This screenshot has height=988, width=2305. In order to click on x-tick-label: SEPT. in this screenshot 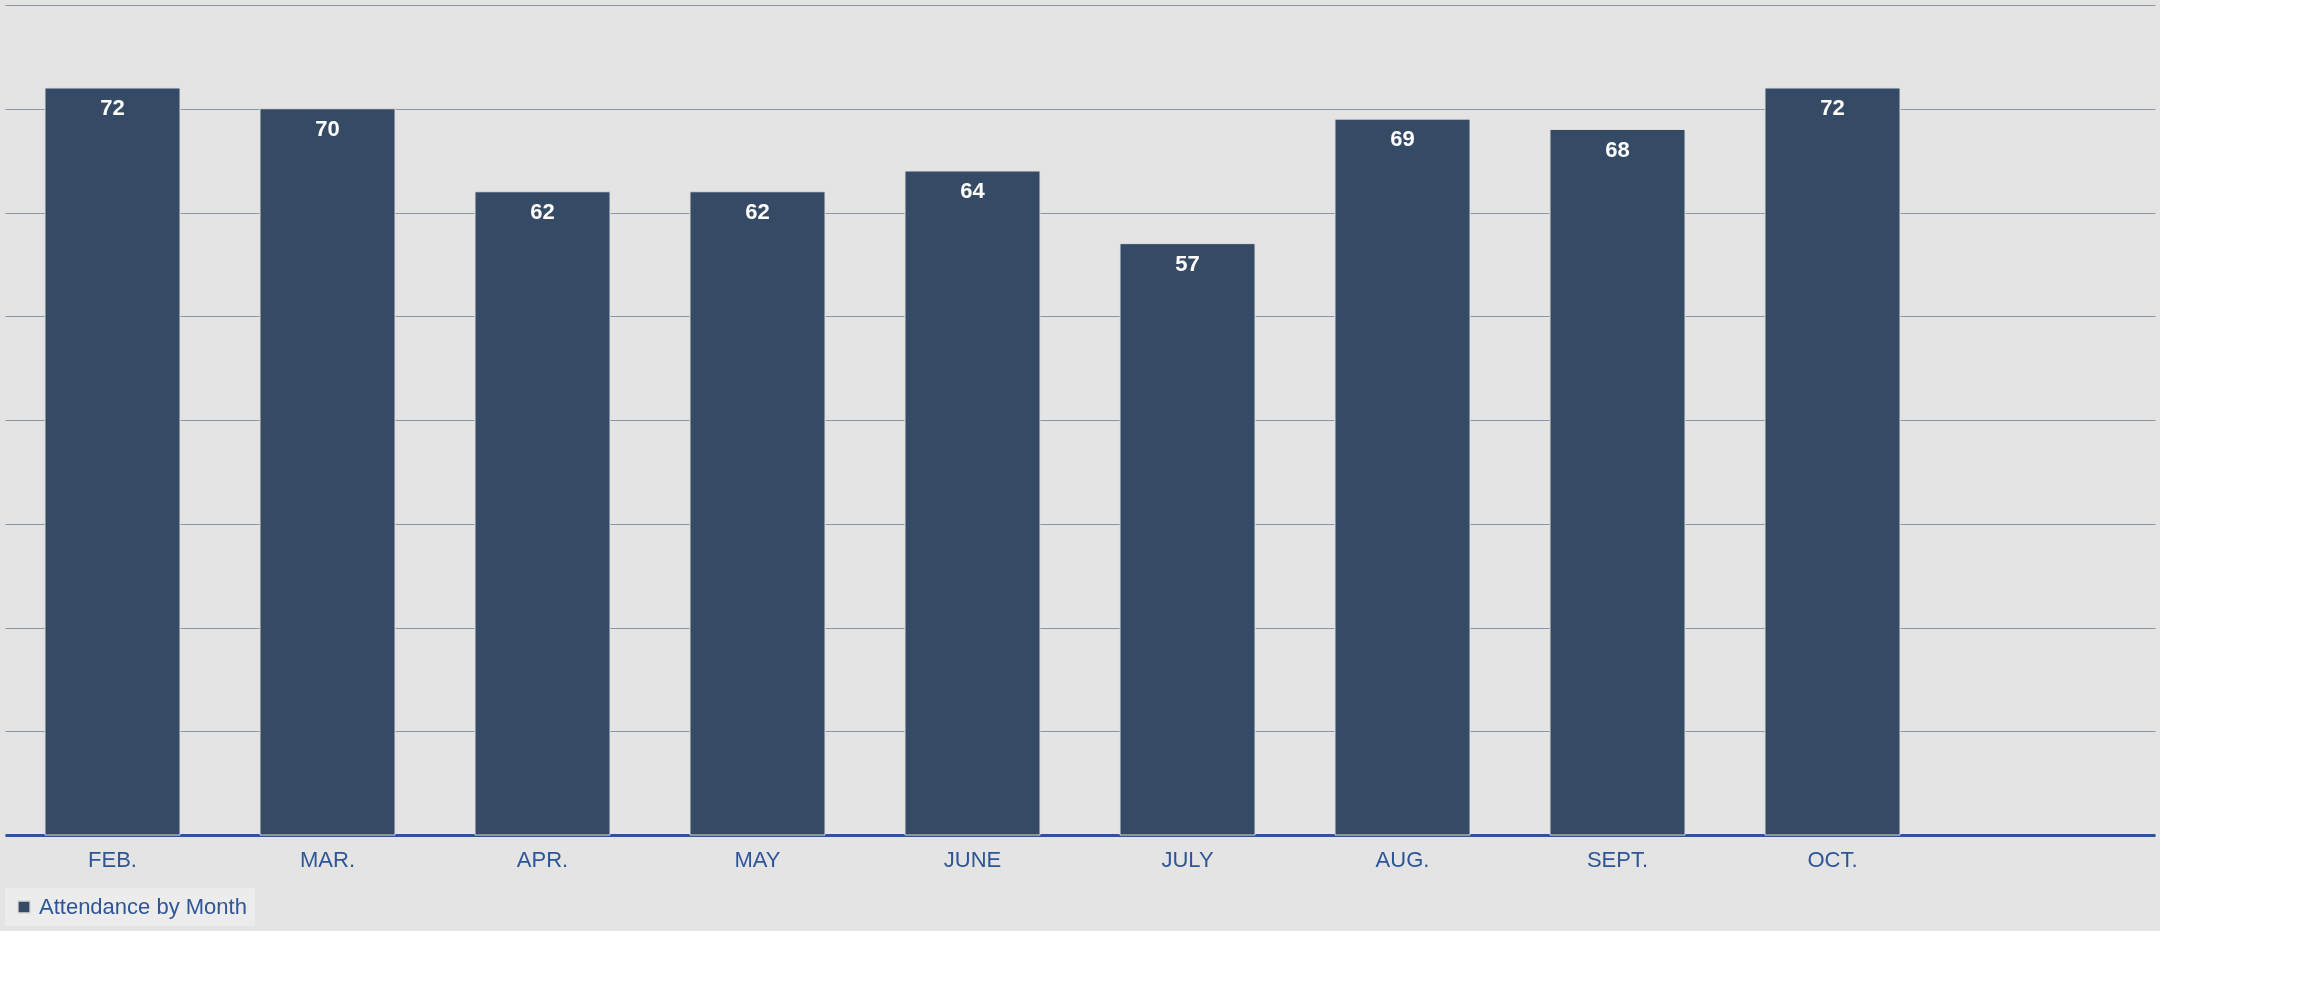, I will do `click(1617, 859)`.